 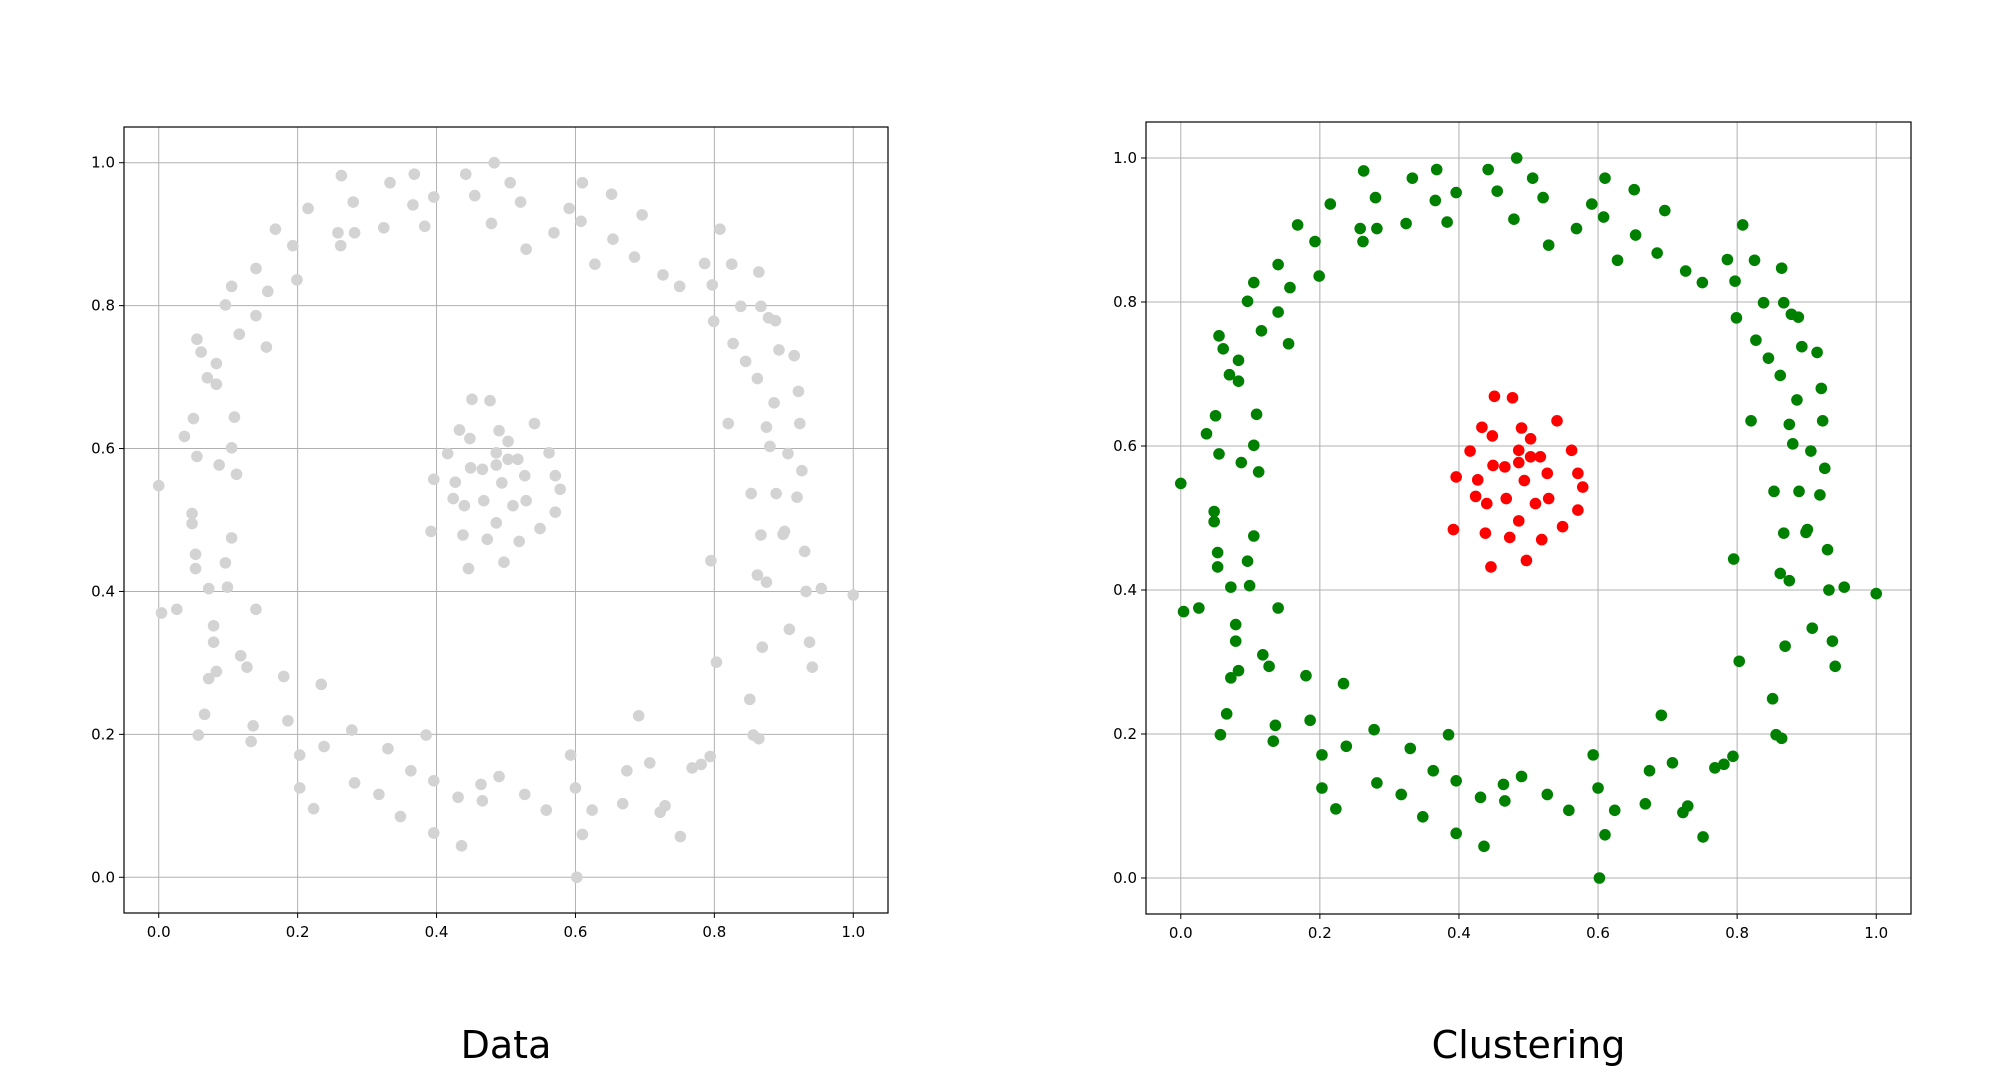 What do you see at coordinates (1320, 933) in the screenshot?
I see `x-tick-label: 0.2` at bounding box center [1320, 933].